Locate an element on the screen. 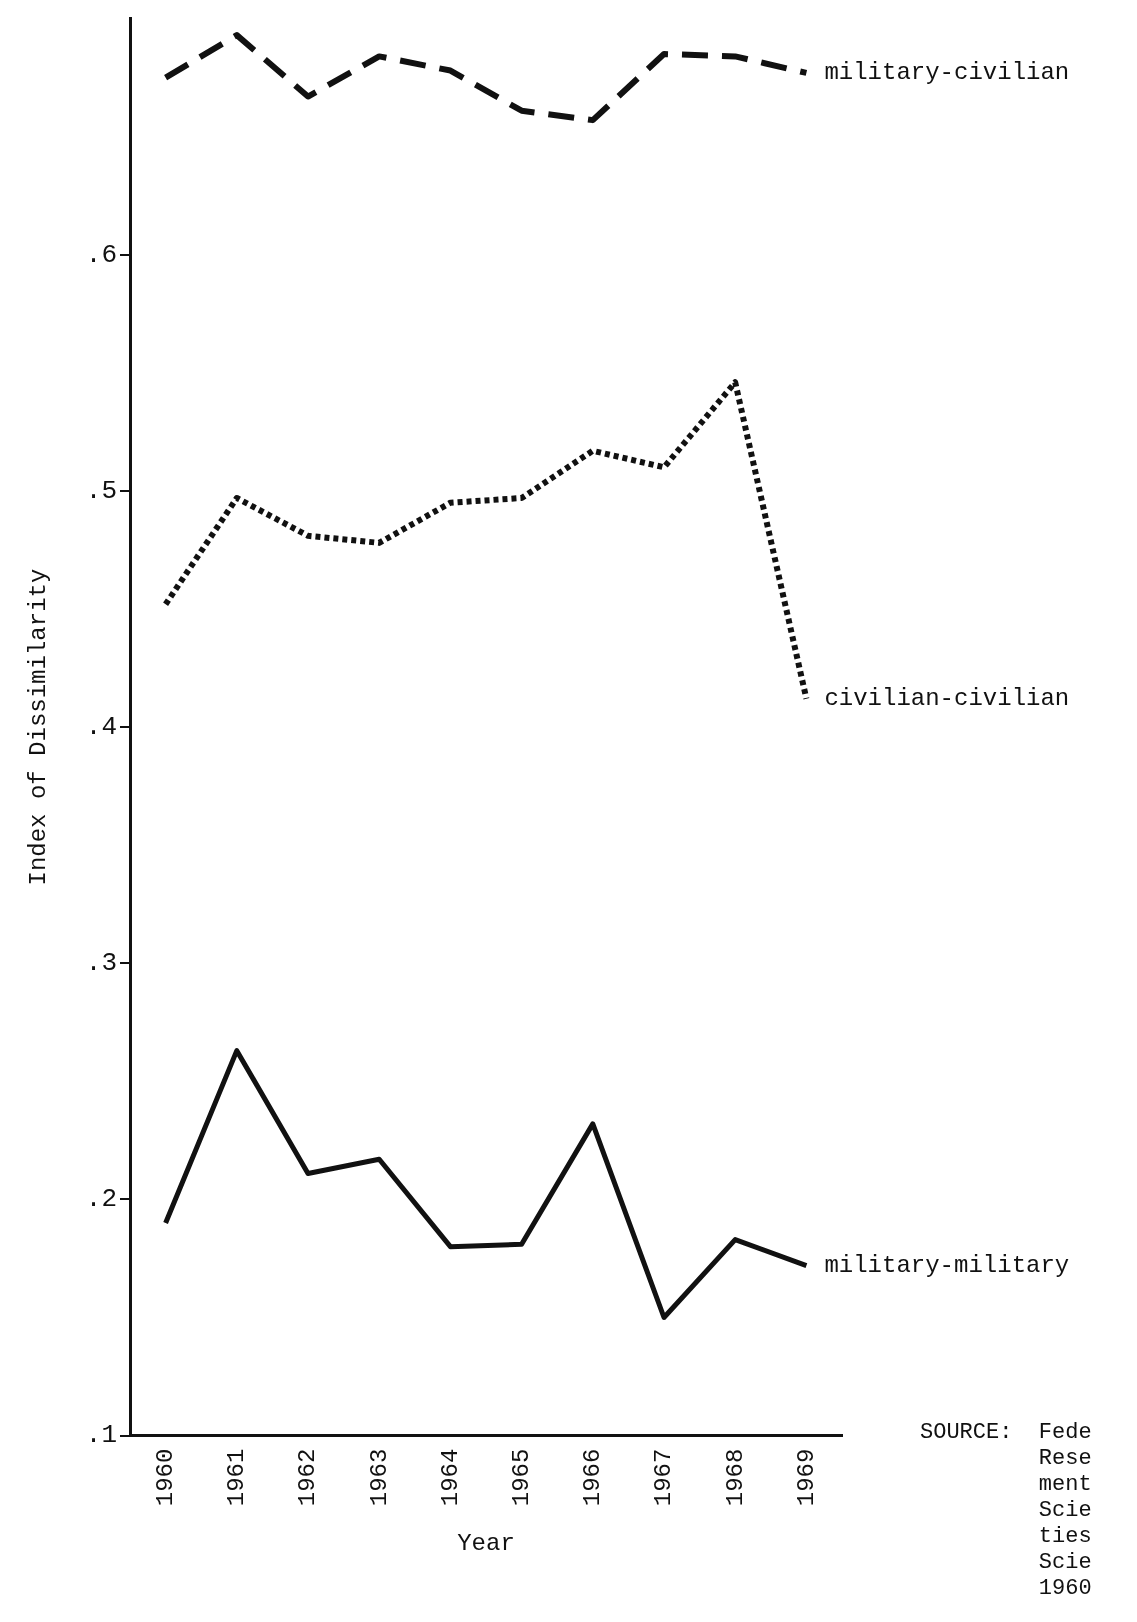 The height and width of the screenshot is (1622, 1137). x-tick-label: 1964 is located at coordinates (450, 1477).